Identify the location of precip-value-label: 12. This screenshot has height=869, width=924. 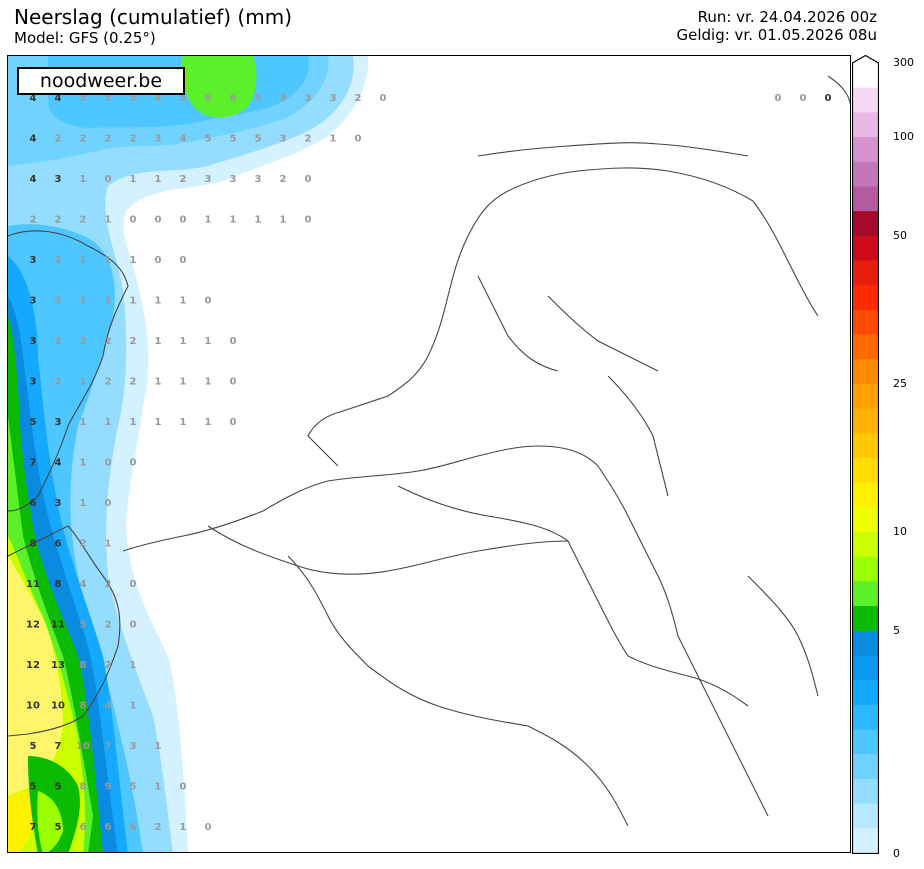
(33, 625).